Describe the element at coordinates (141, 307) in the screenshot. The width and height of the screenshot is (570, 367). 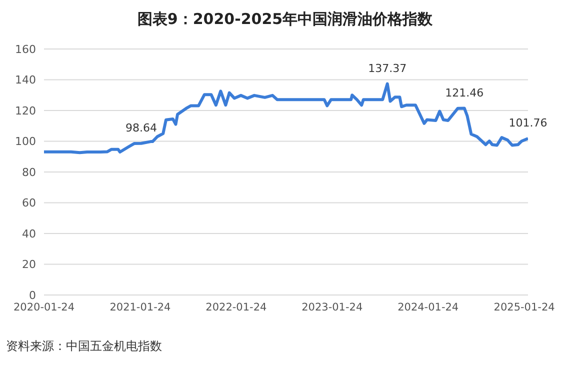
I see `x-tick-label: 2021-01-24` at that location.